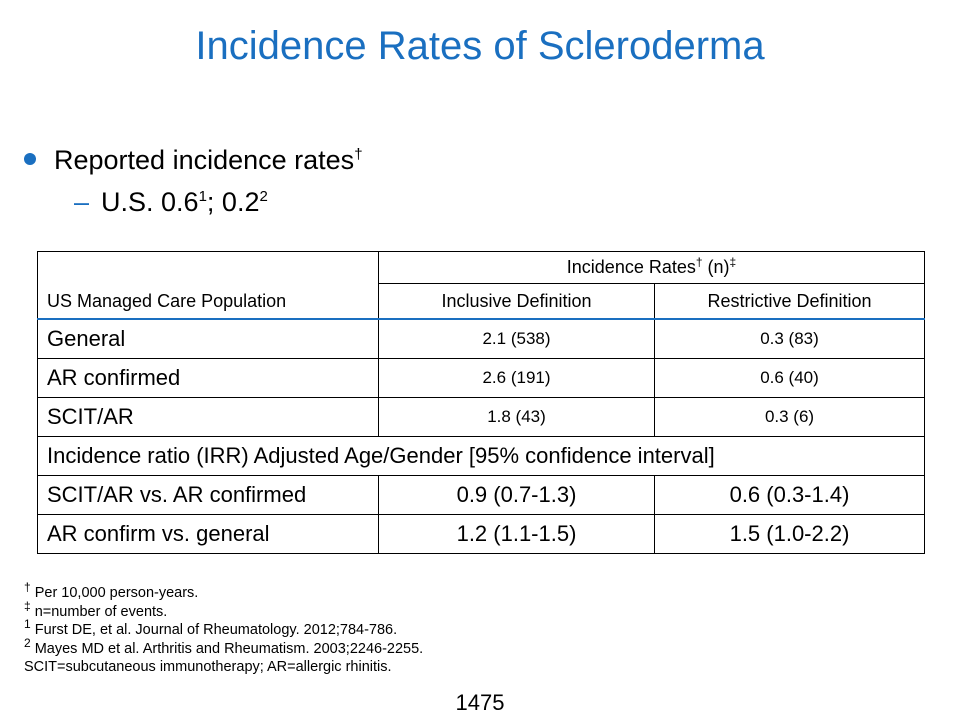  Describe the element at coordinates (789, 534) in the screenshot. I see `cell-restrictive: 1.5 (1.0-2.2)` at that location.